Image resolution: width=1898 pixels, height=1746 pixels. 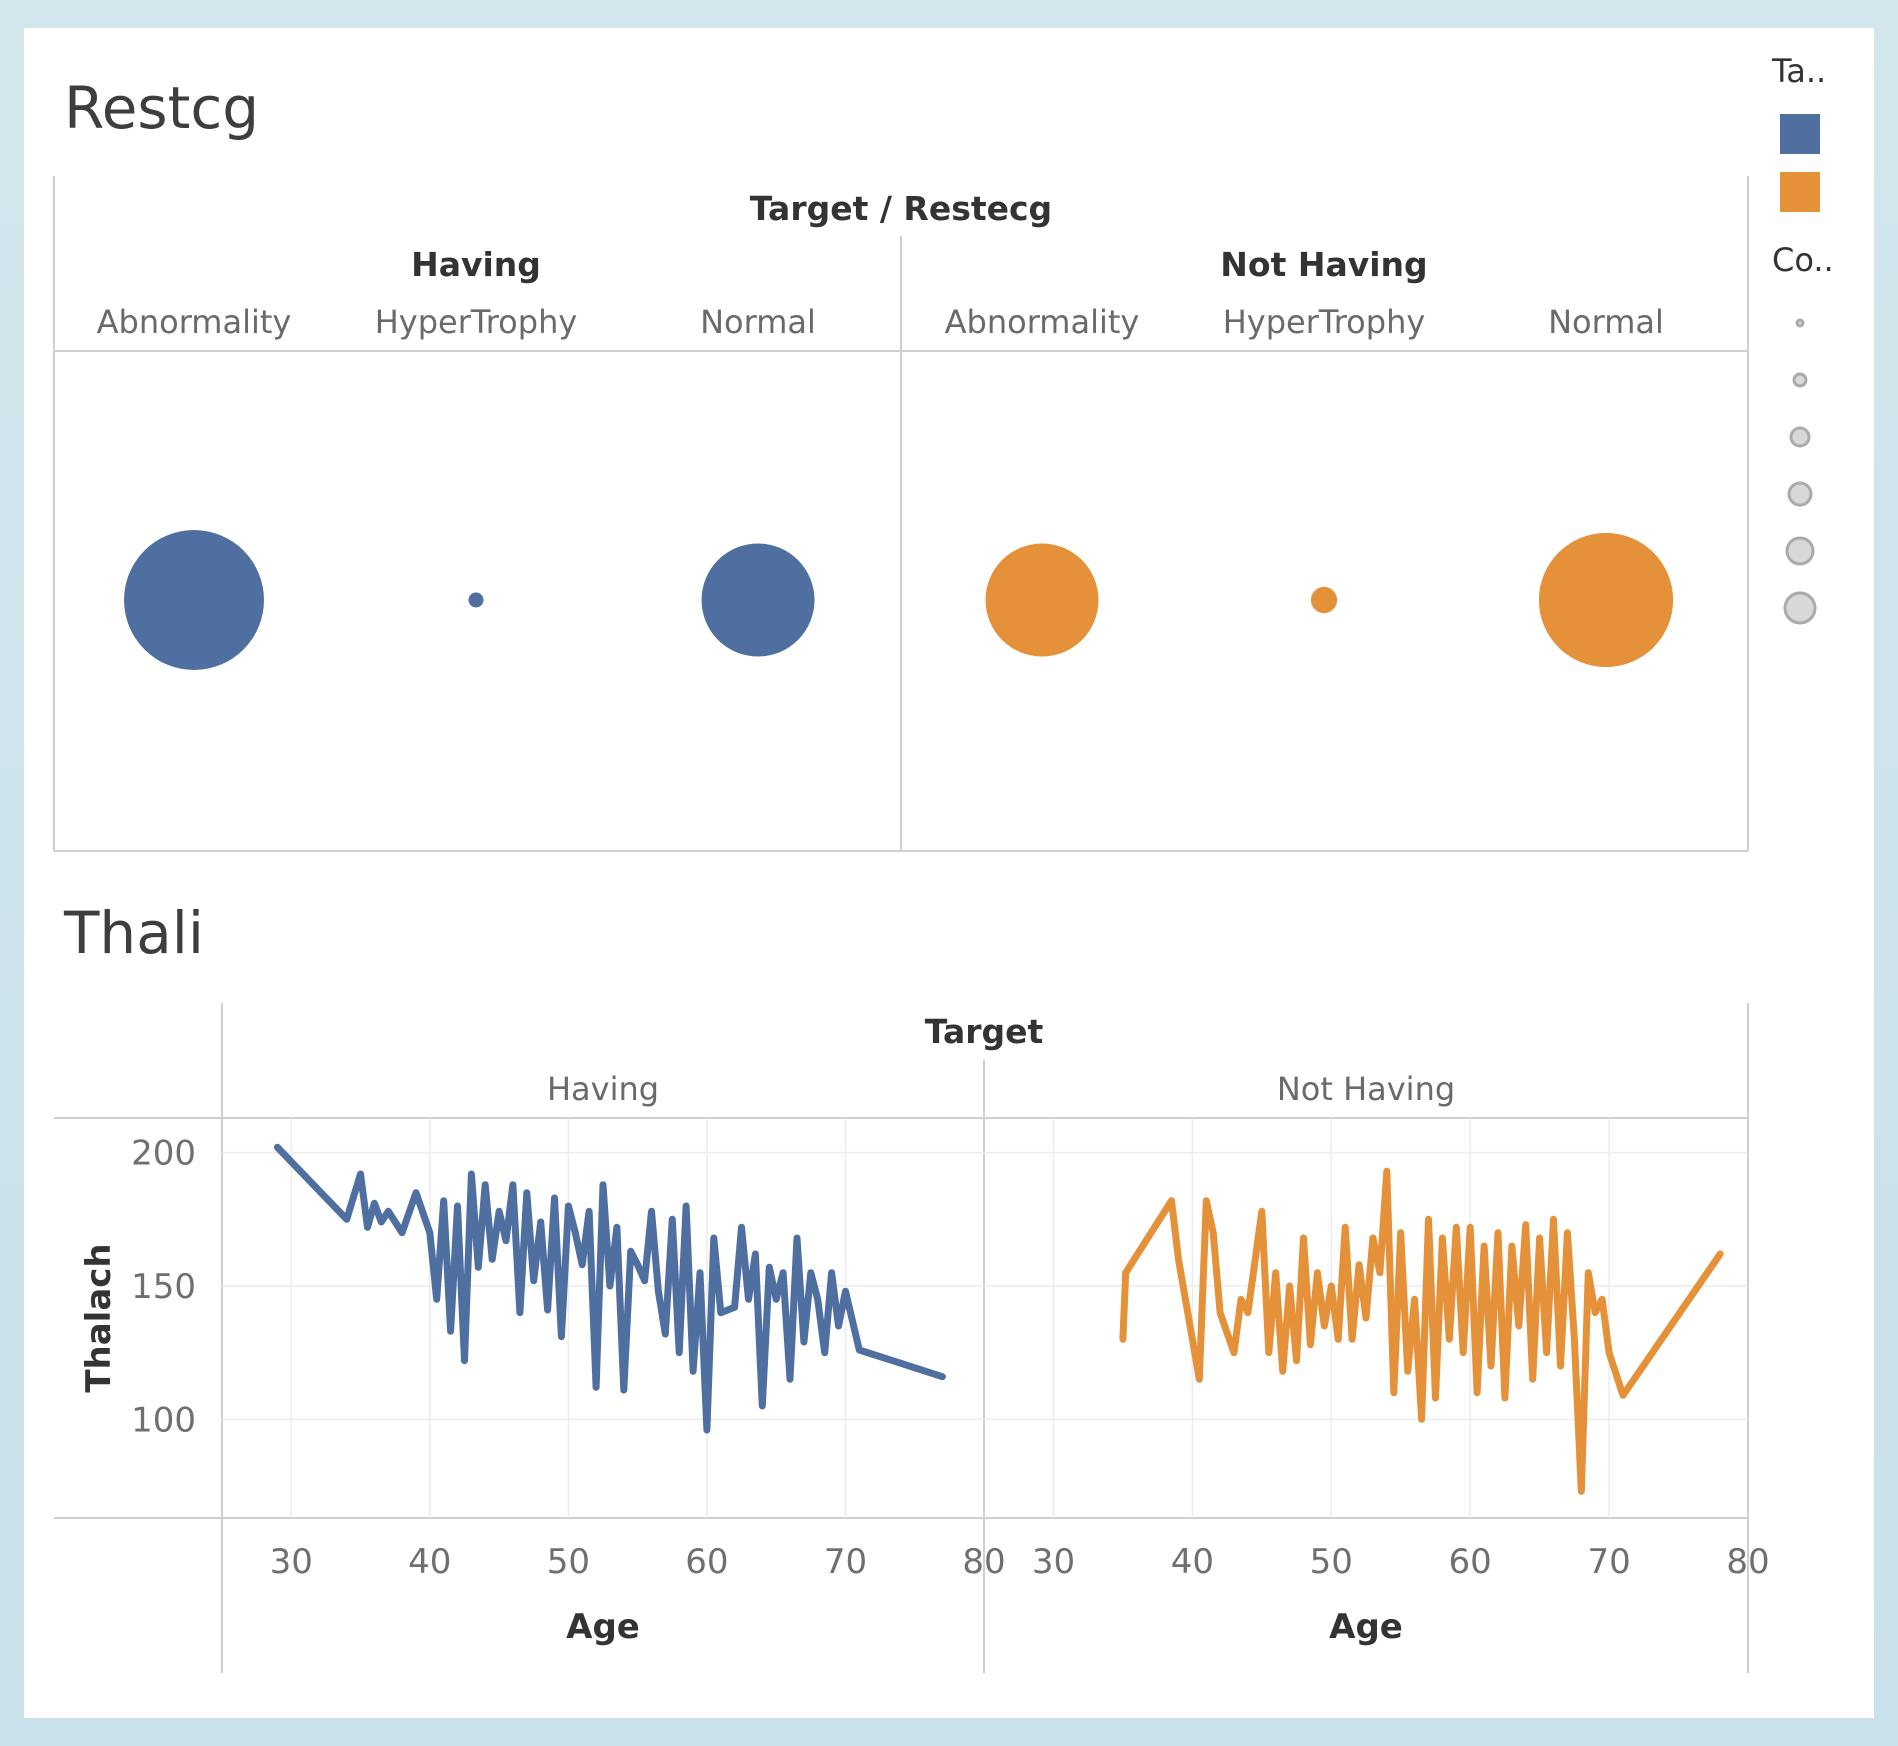 What do you see at coordinates (901, 208) in the screenshot?
I see `restcg-header: Target / Restecg` at bounding box center [901, 208].